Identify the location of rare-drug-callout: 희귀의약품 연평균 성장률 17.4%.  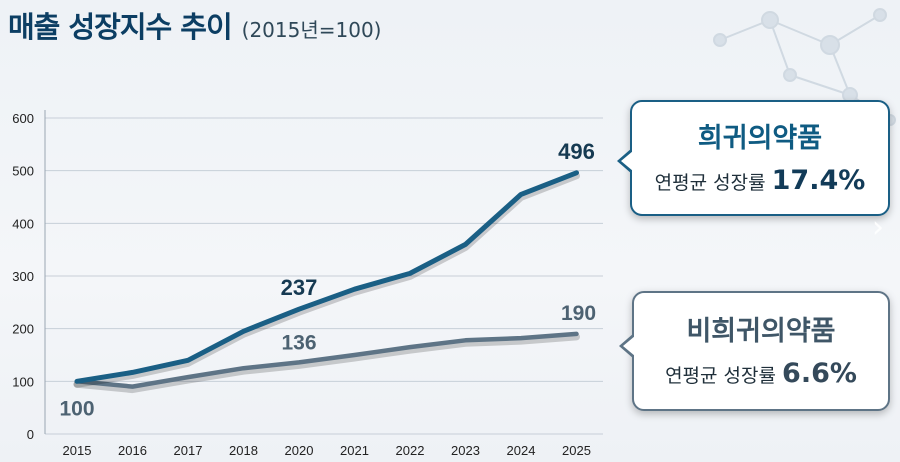
(753, 158).